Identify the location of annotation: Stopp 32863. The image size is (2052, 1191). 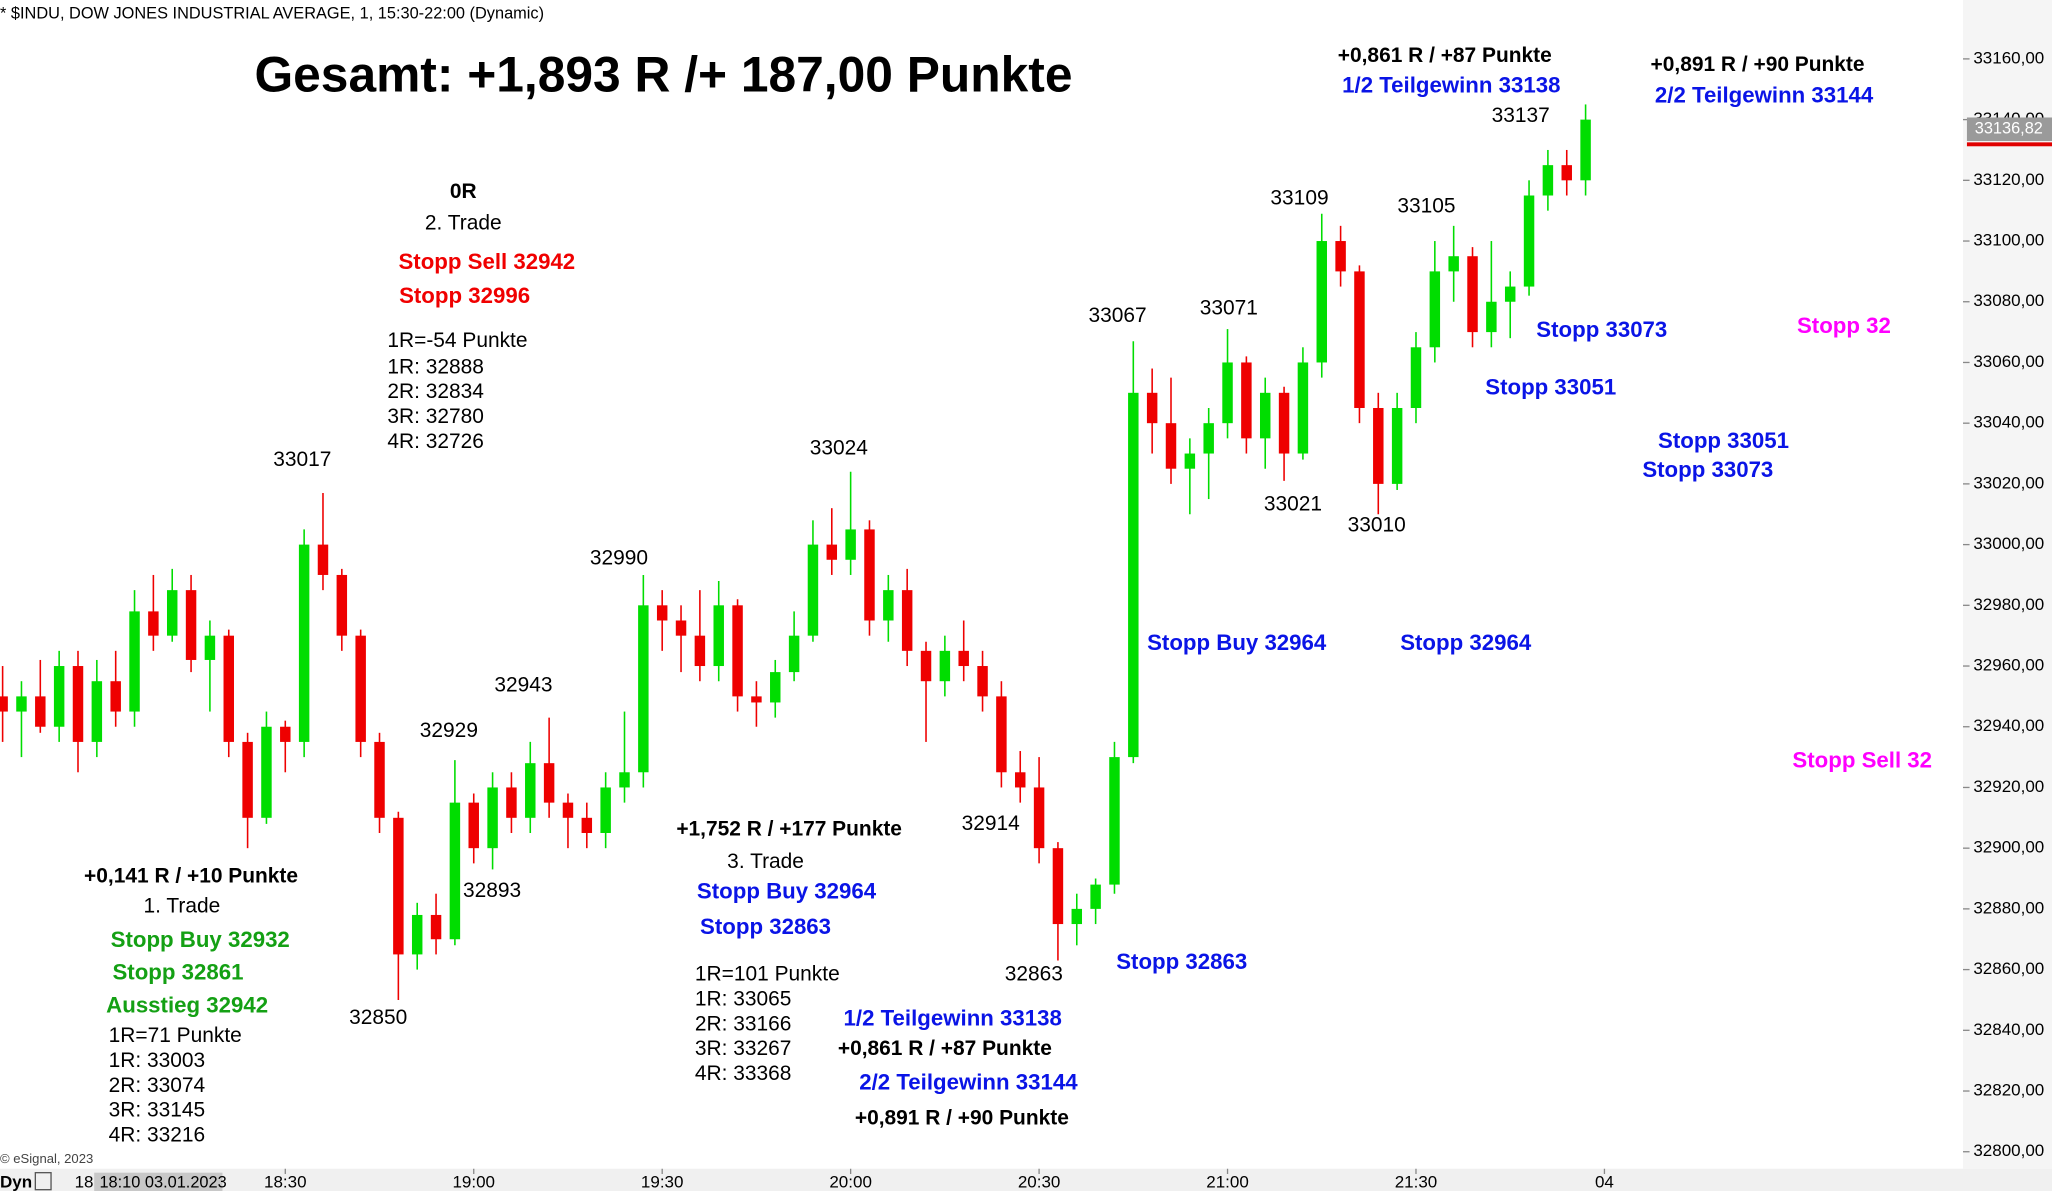
(1181, 961).